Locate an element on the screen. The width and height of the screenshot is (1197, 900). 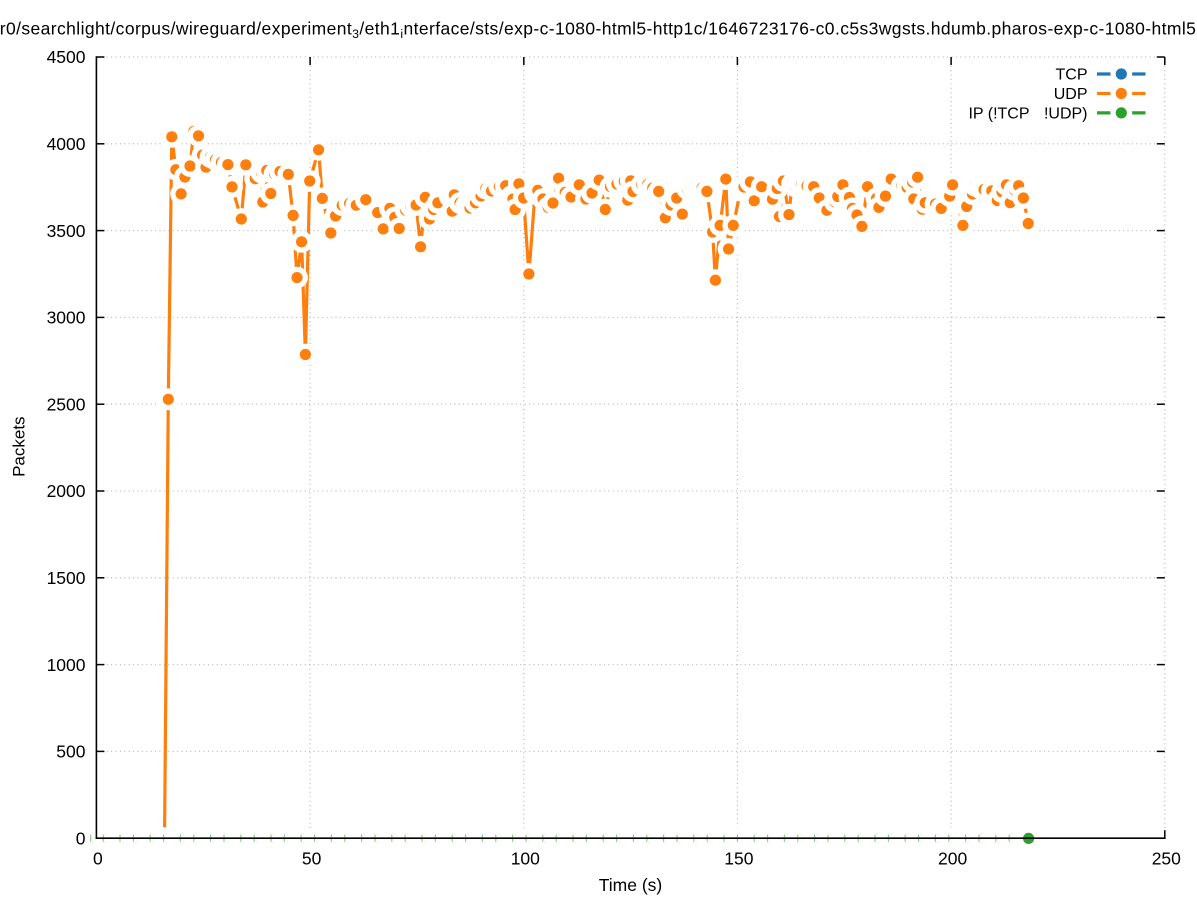
svg-text: 1000 is located at coordinates (66, 665).